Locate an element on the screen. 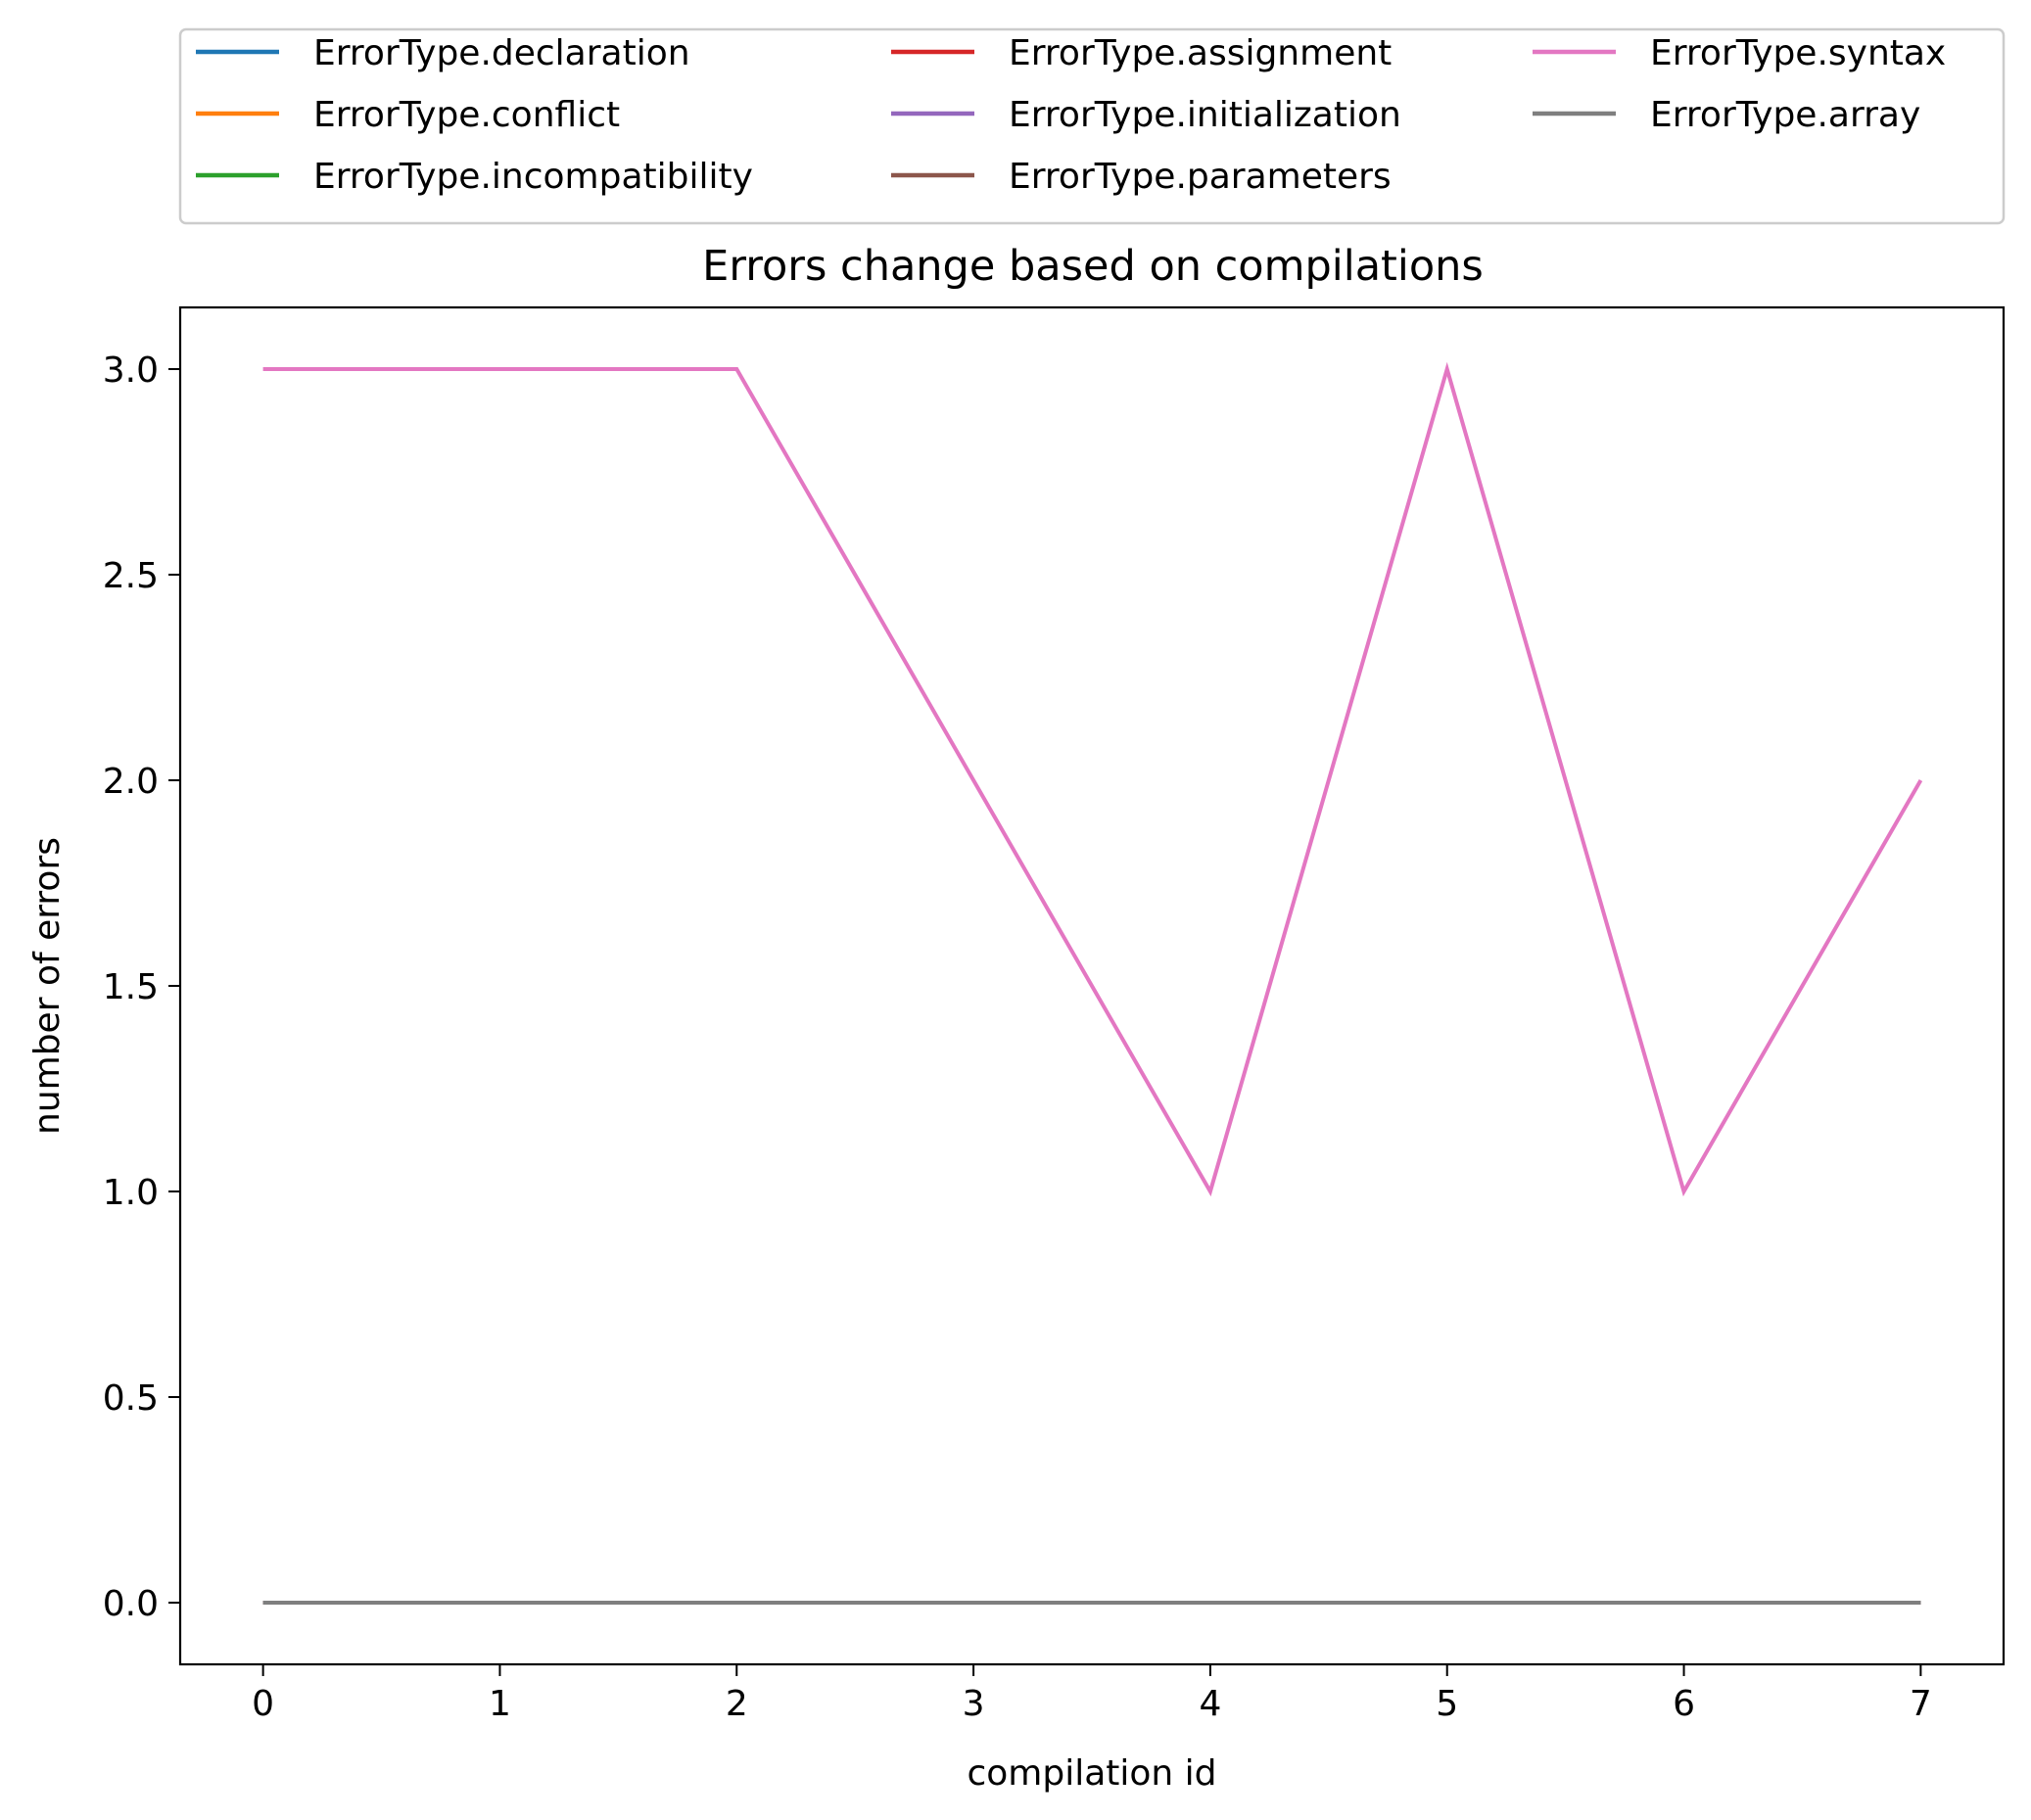 Image resolution: width=2031 pixels, height=1820 pixels. legend-label-2: ErrorType.incompatibility is located at coordinates (533, 177).